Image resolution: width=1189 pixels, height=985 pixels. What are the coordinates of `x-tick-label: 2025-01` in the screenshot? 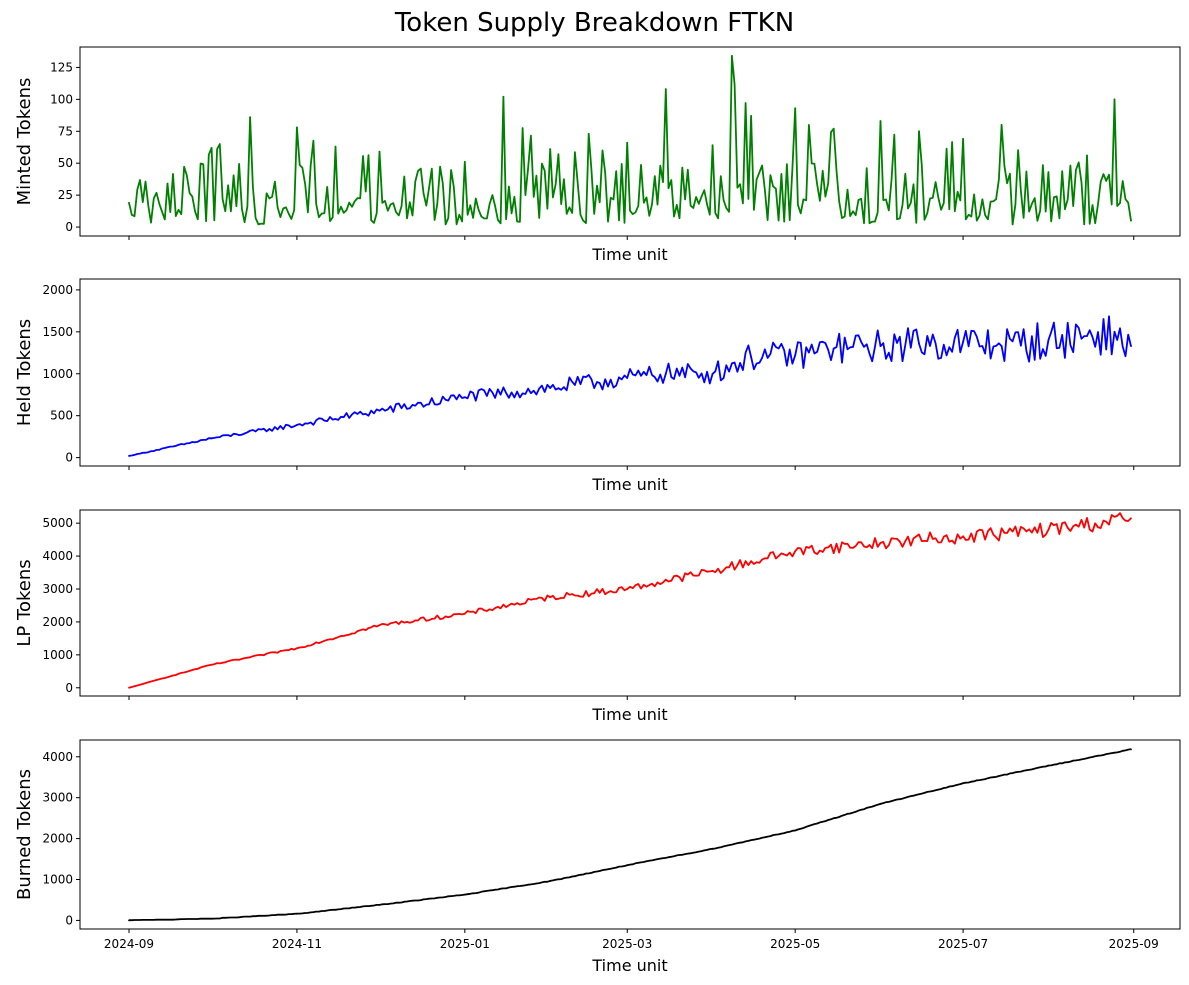 It's located at (465, 944).